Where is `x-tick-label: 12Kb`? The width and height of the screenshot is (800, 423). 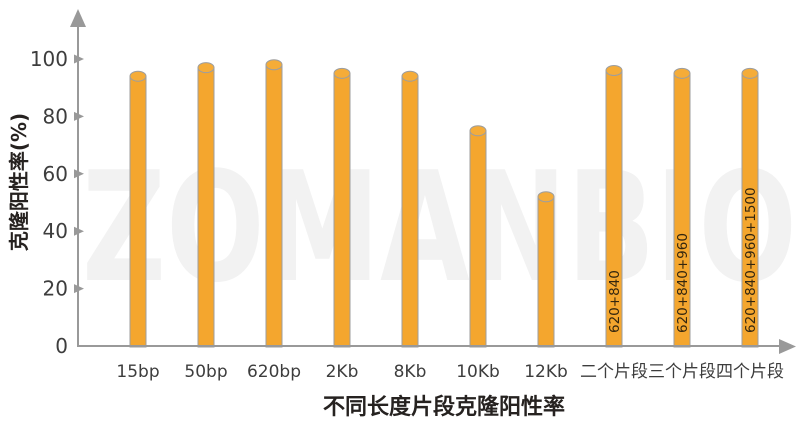 x-tick-label: 12Kb is located at coordinates (546, 372).